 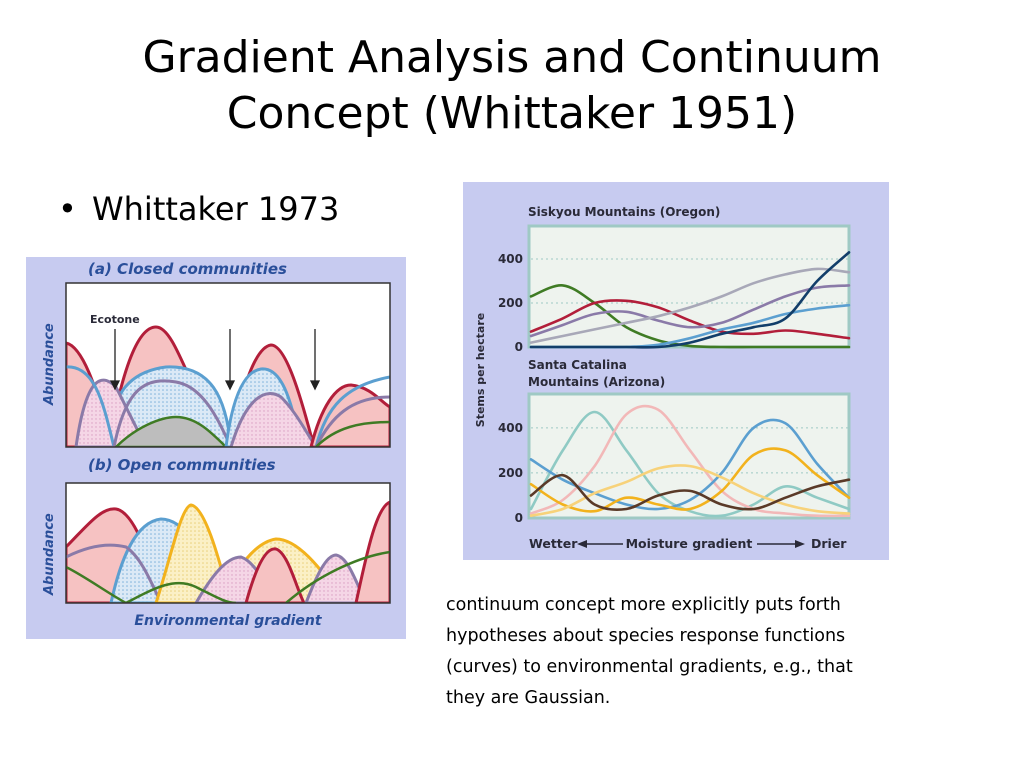 I want to click on chart-1-plot-bg, so click(x=689, y=286).